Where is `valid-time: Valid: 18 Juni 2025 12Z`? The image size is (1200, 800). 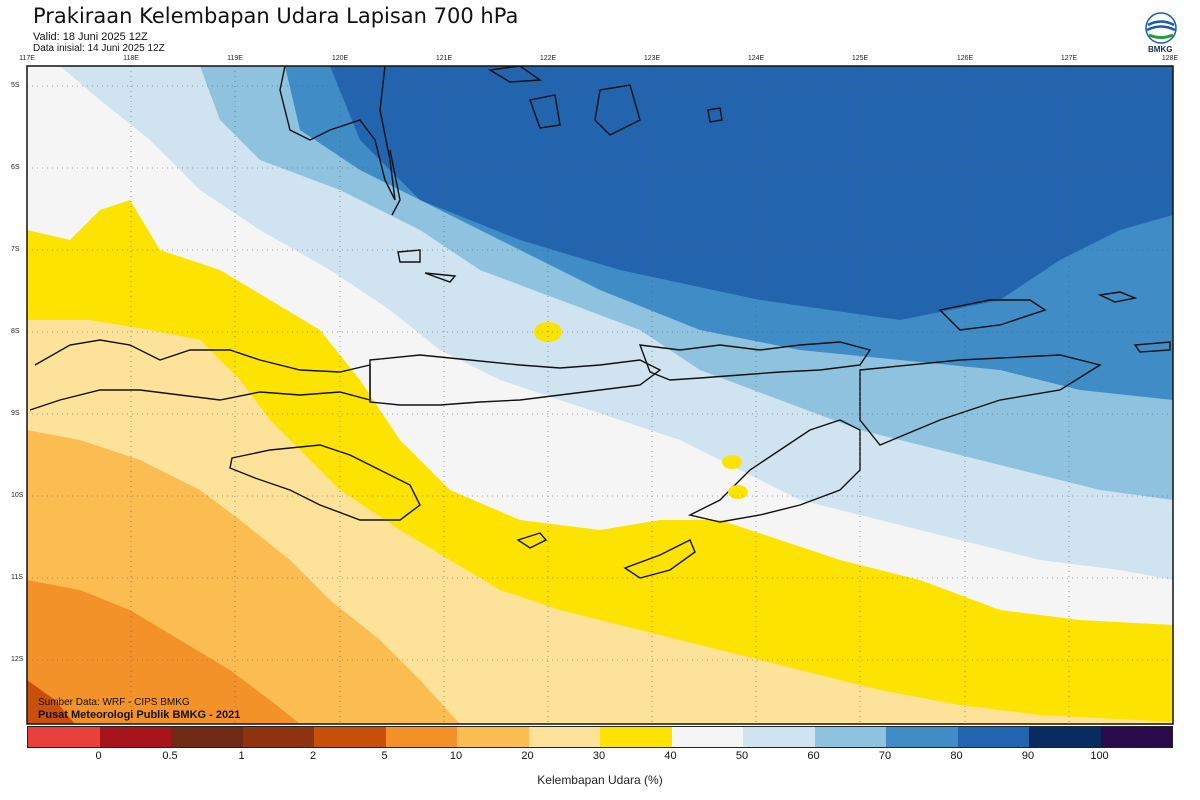 valid-time: Valid: 18 Juni 2025 12Z is located at coordinates (90, 37).